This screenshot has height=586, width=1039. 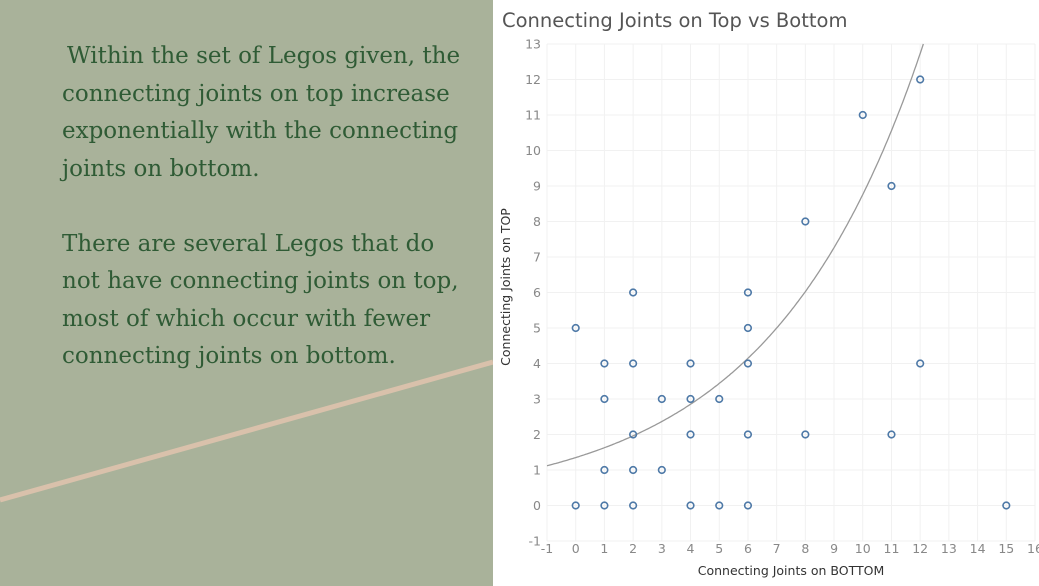 I want to click on x-tick-label: 9, so click(x=834, y=548).